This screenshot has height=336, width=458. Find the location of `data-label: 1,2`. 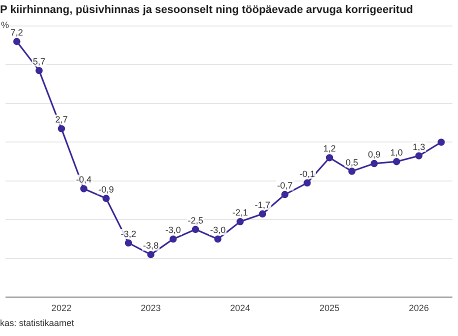

data-label: 1,2 is located at coordinates (329, 149).